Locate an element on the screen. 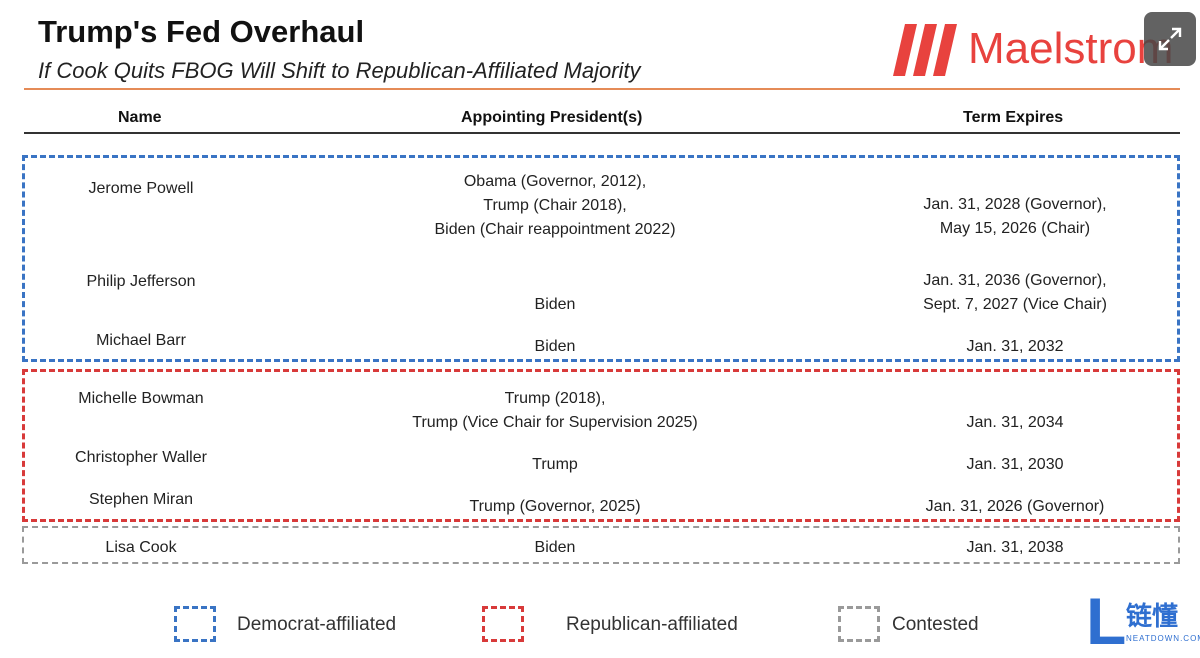 The image size is (1200, 658). logo-text: Maelstrom is located at coordinates (1071, 48).